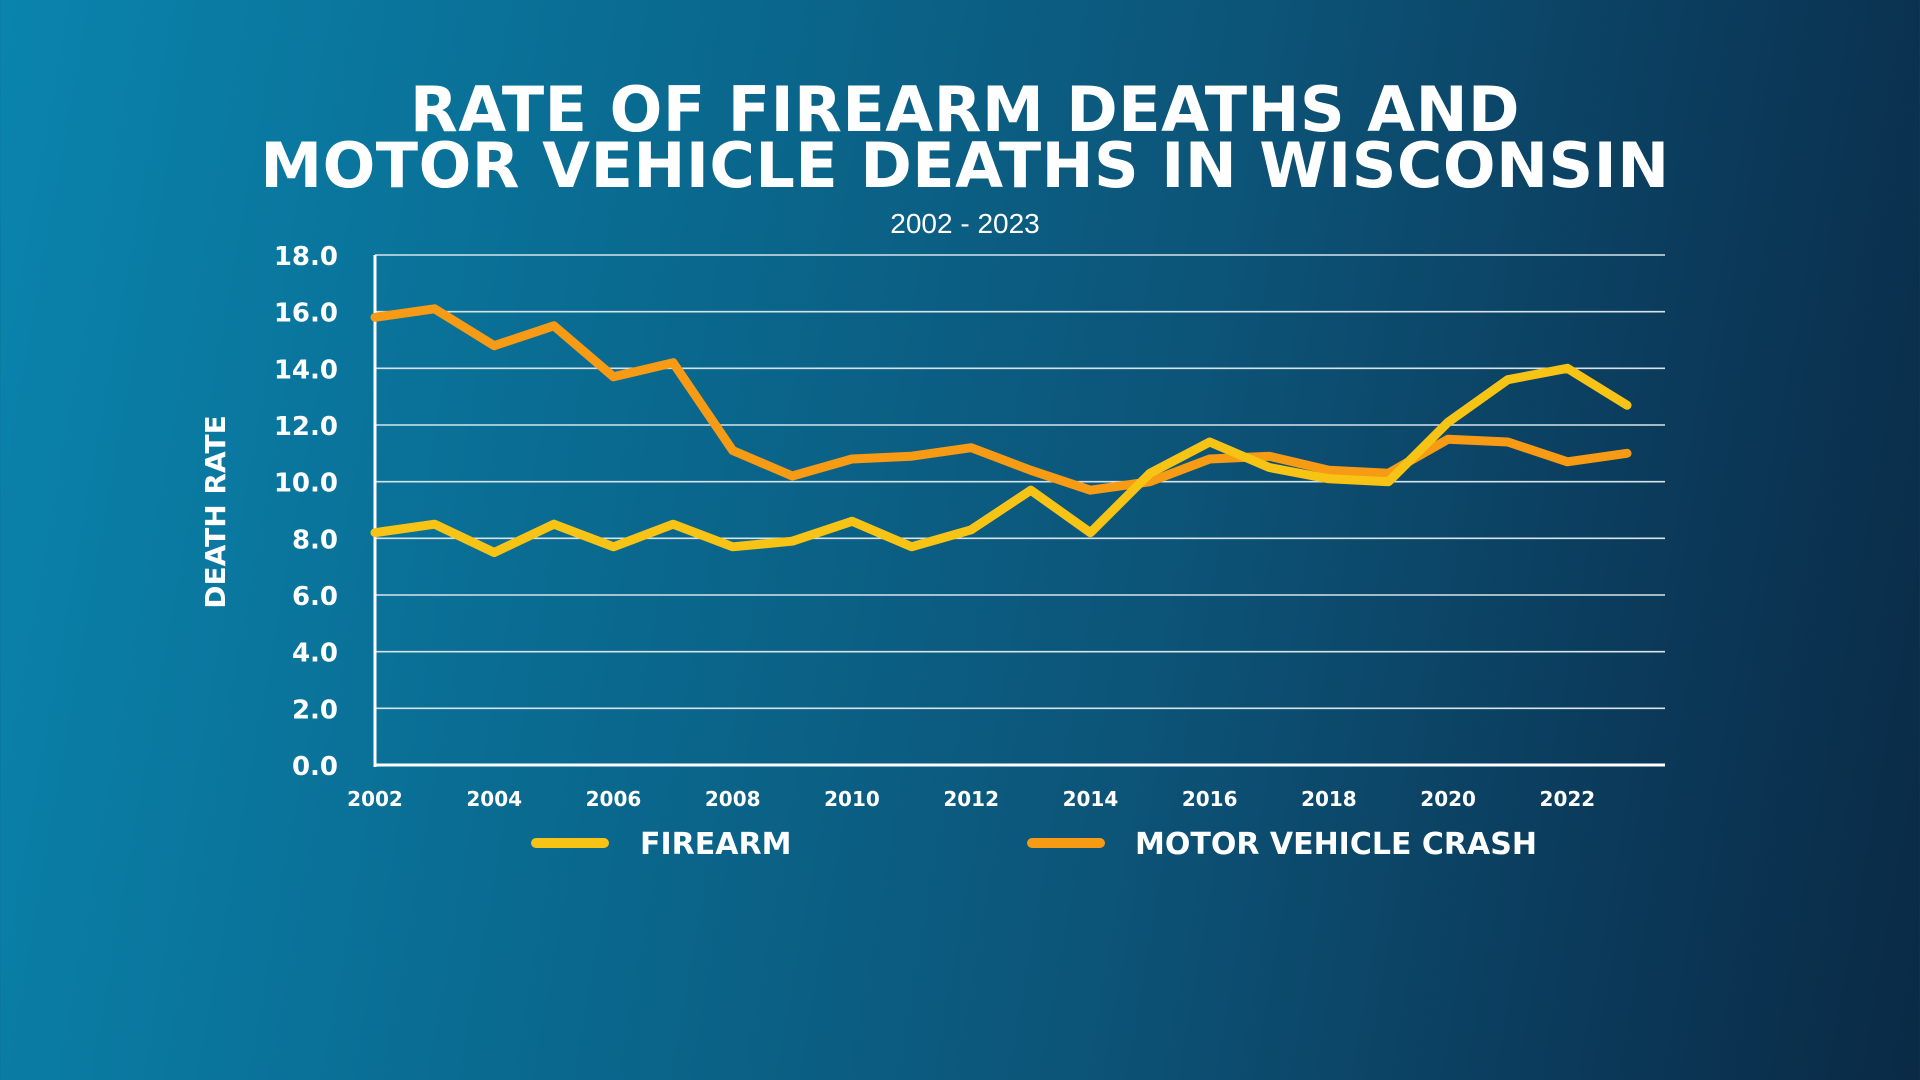  What do you see at coordinates (1329, 799) in the screenshot?
I see `x-tick-label: 2018` at bounding box center [1329, 799].